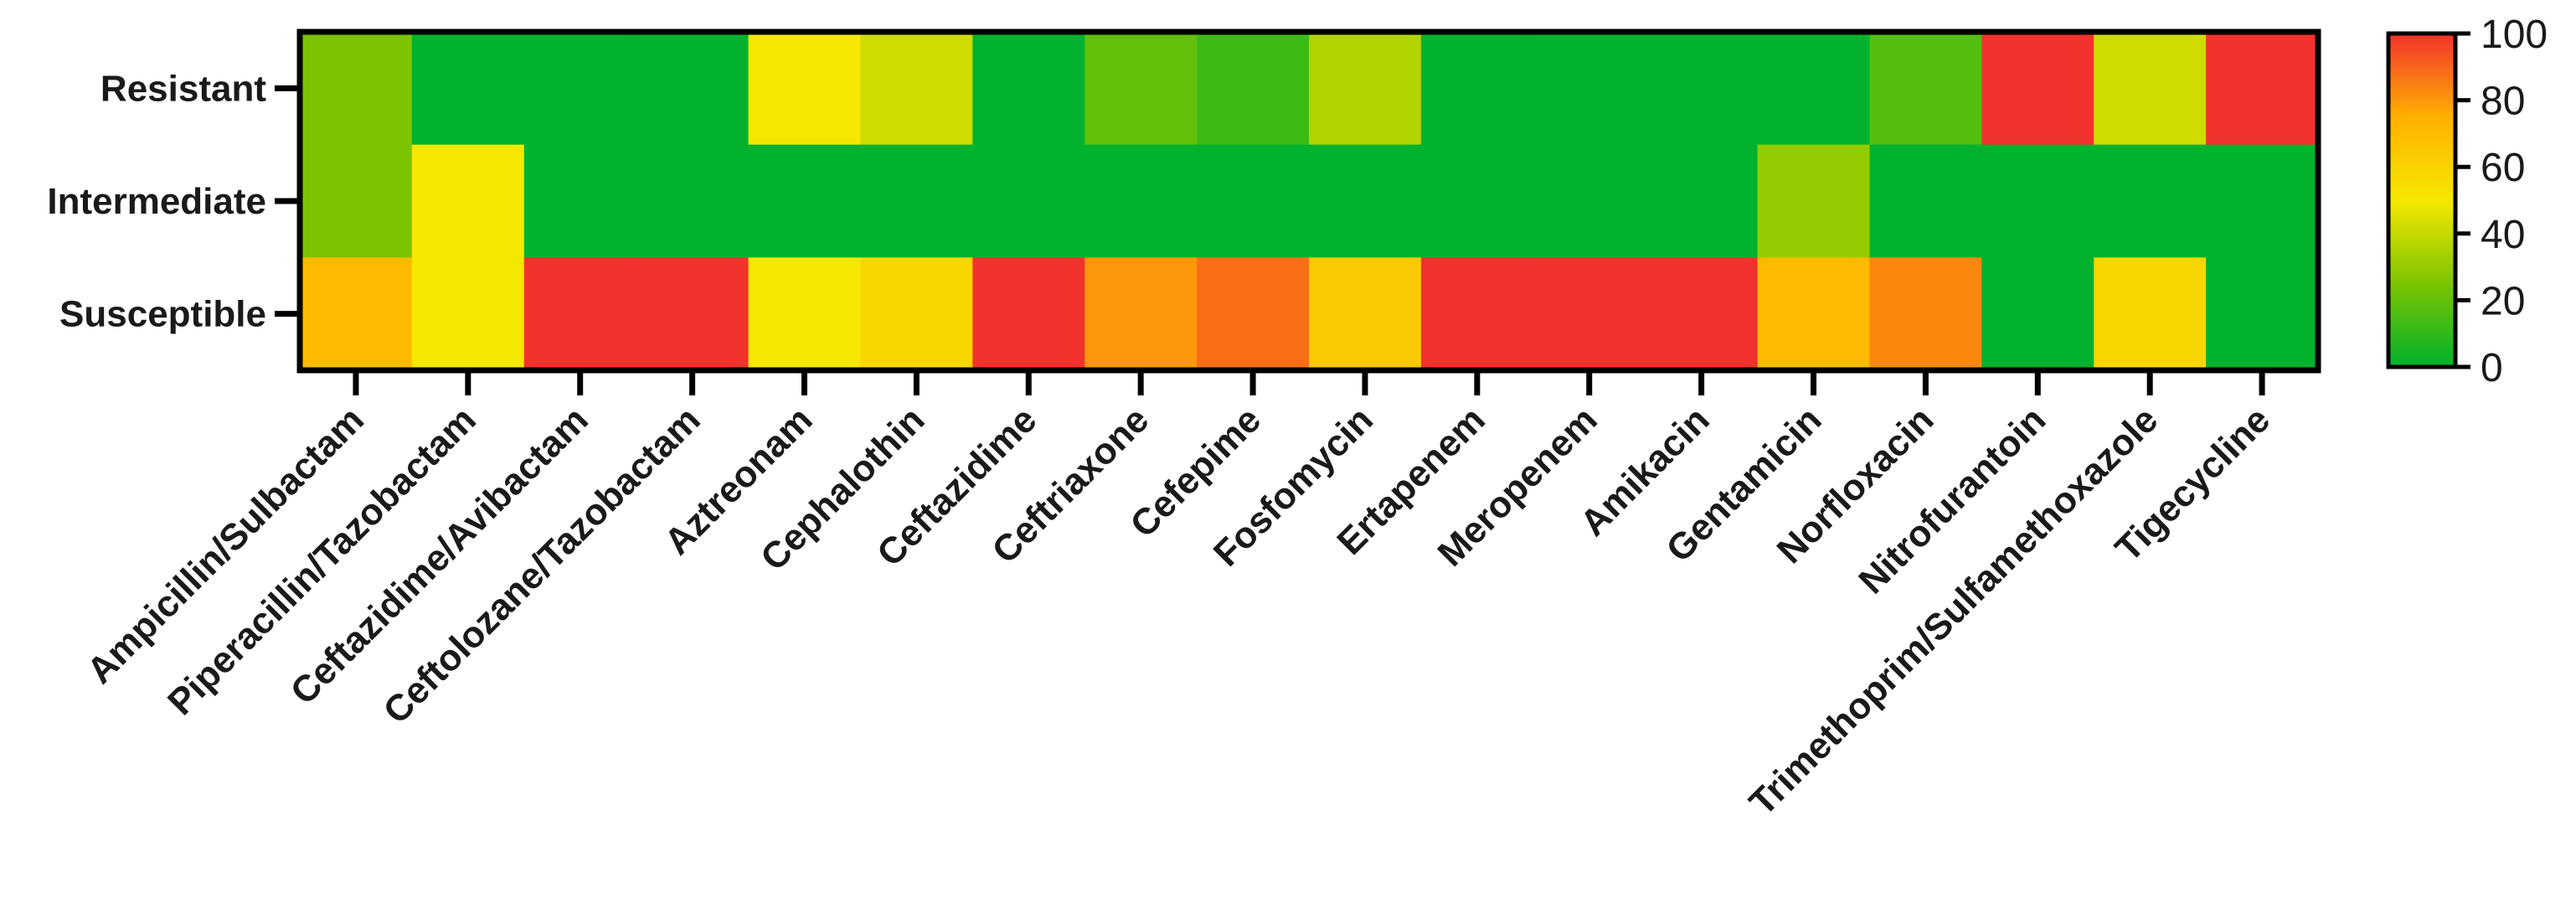 This screenshot has width=2576, height=919. What do you see at coordinates (2503, 301) in the screenshot?
I see `colorbar-tick-label: 20` at bounding box center [2503, 301].